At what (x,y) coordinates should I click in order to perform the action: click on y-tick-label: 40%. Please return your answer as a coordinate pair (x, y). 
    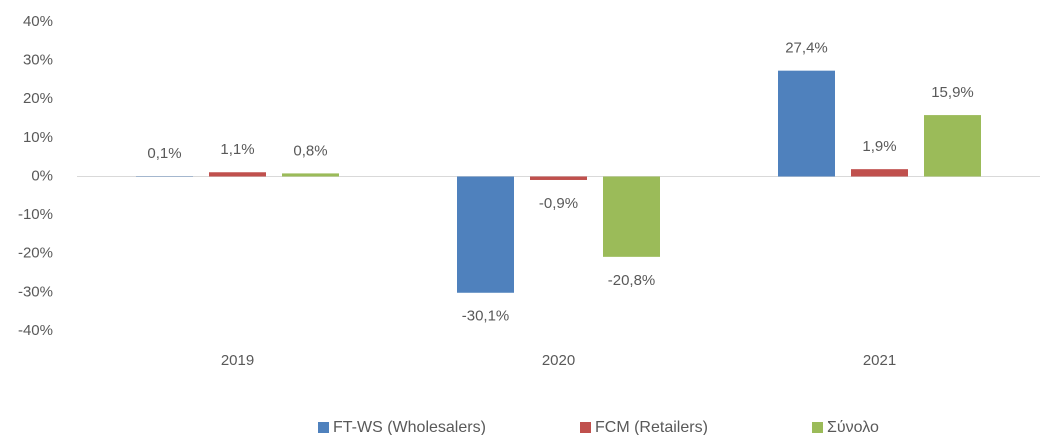
    Looking at the image, I should click on (38, 21).